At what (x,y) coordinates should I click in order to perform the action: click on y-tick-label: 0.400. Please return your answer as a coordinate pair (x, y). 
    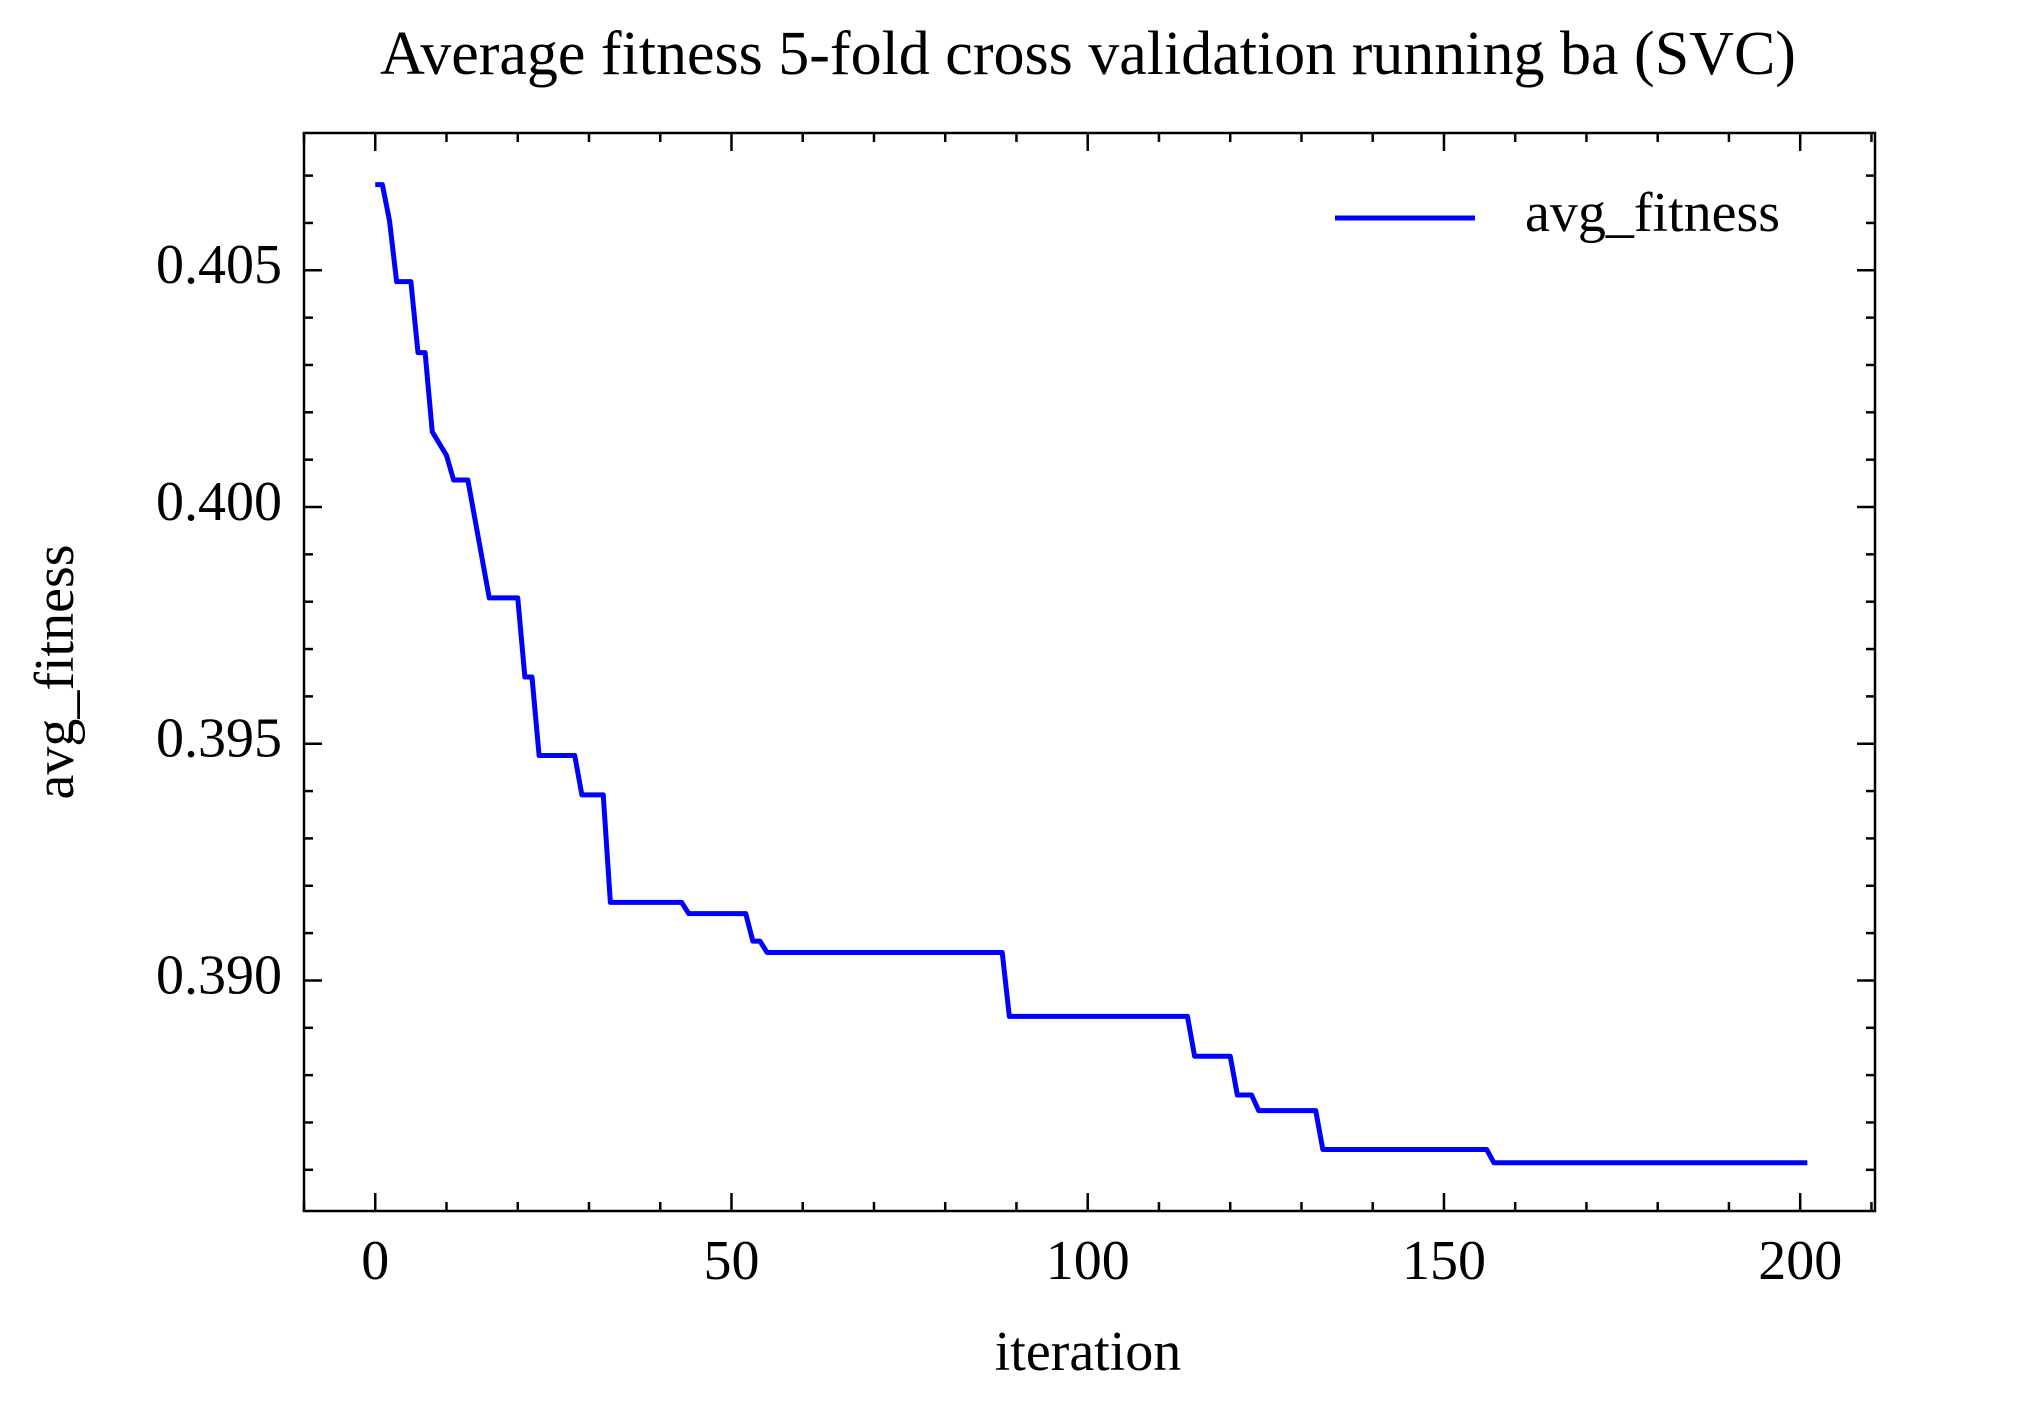
    Looking at the image, I should click on (219, 502).